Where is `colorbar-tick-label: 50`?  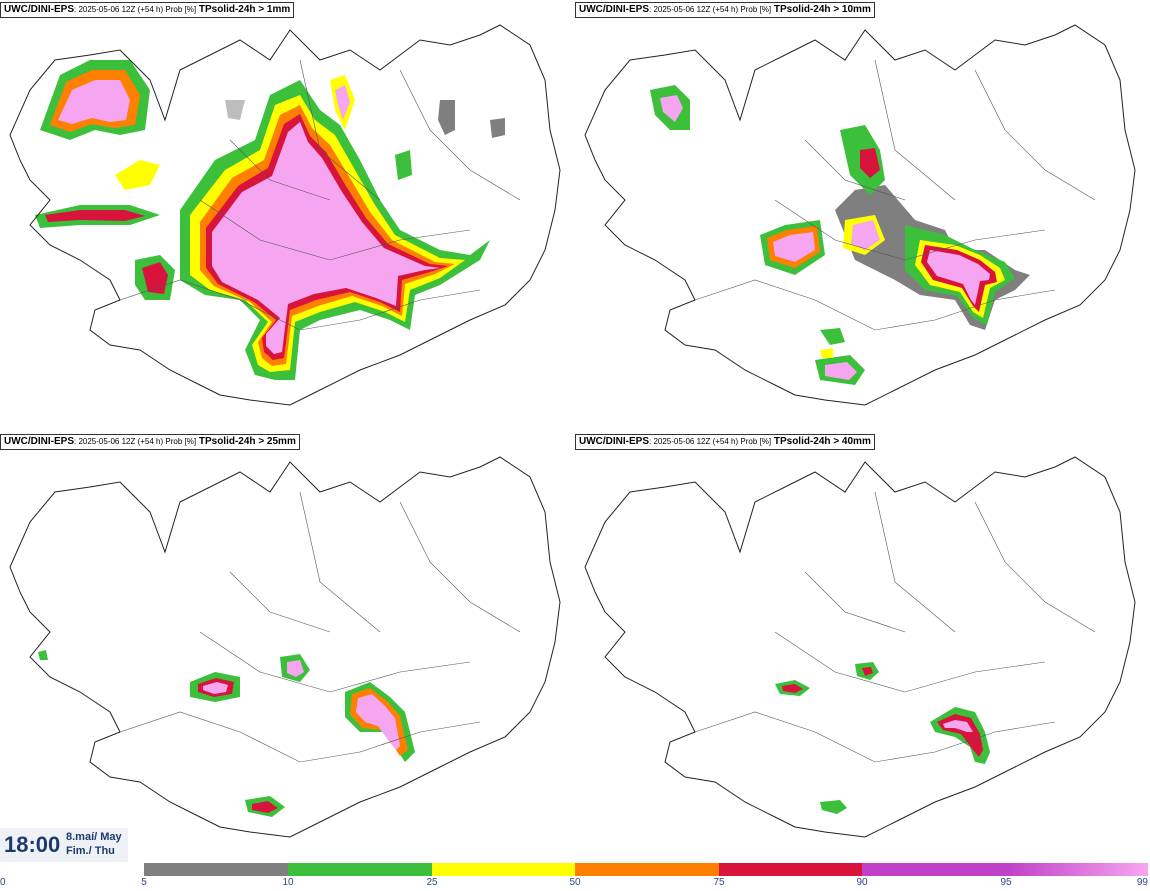 colorbar-tick-label: 50 is located at coordinates (575, 882).